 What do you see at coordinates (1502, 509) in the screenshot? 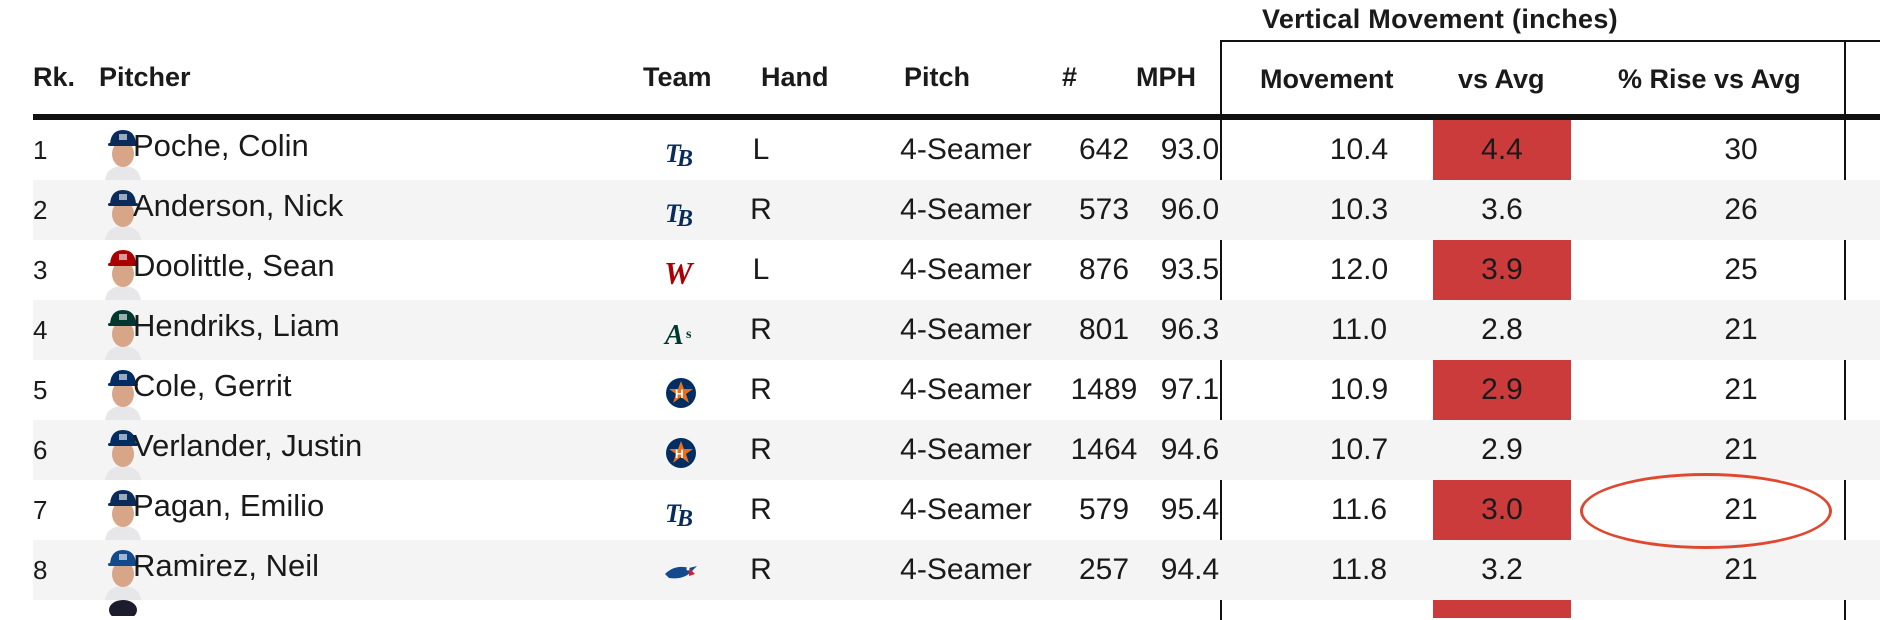
I see `cell-vs-avg: 3.0` at bounding box center [1502, 509].